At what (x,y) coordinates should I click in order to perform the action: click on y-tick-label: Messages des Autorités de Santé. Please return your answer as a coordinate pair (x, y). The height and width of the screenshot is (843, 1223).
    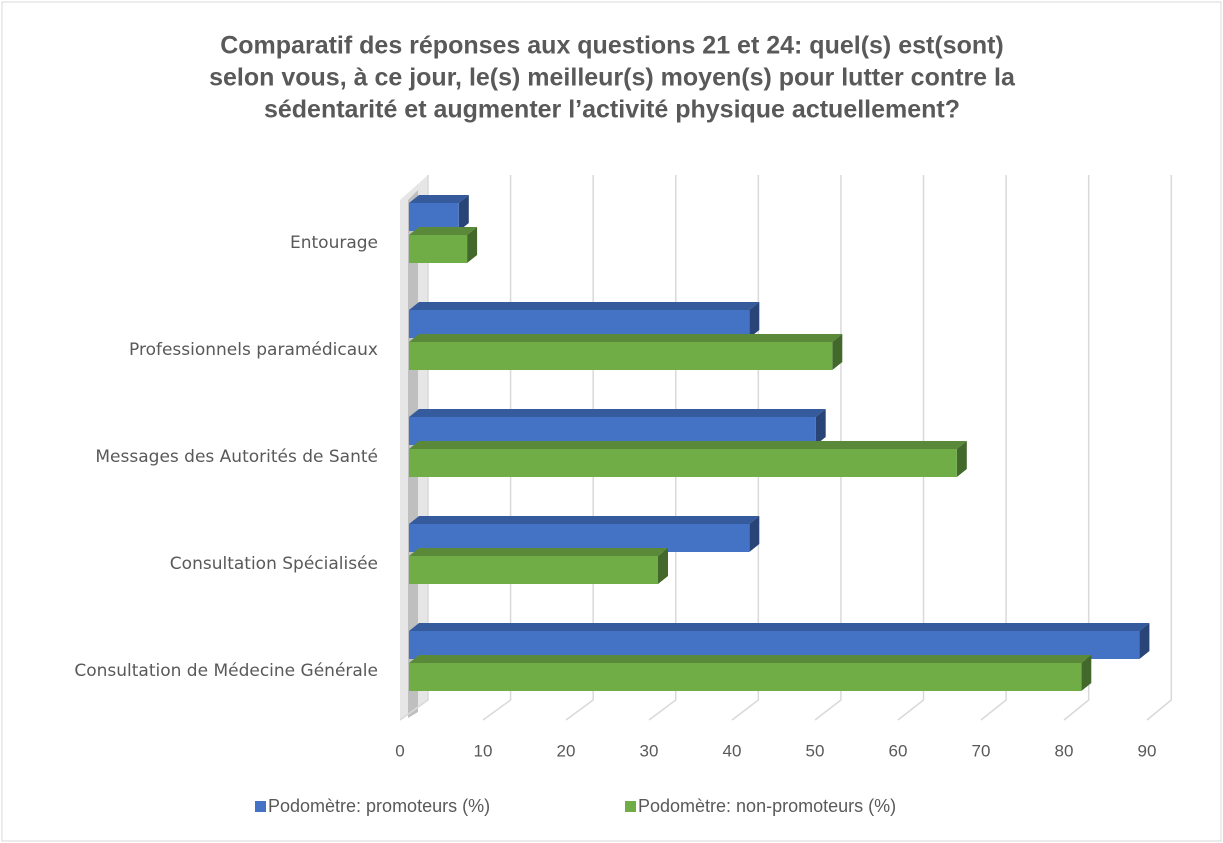
    Looking at the image, I should click on (236, 457).